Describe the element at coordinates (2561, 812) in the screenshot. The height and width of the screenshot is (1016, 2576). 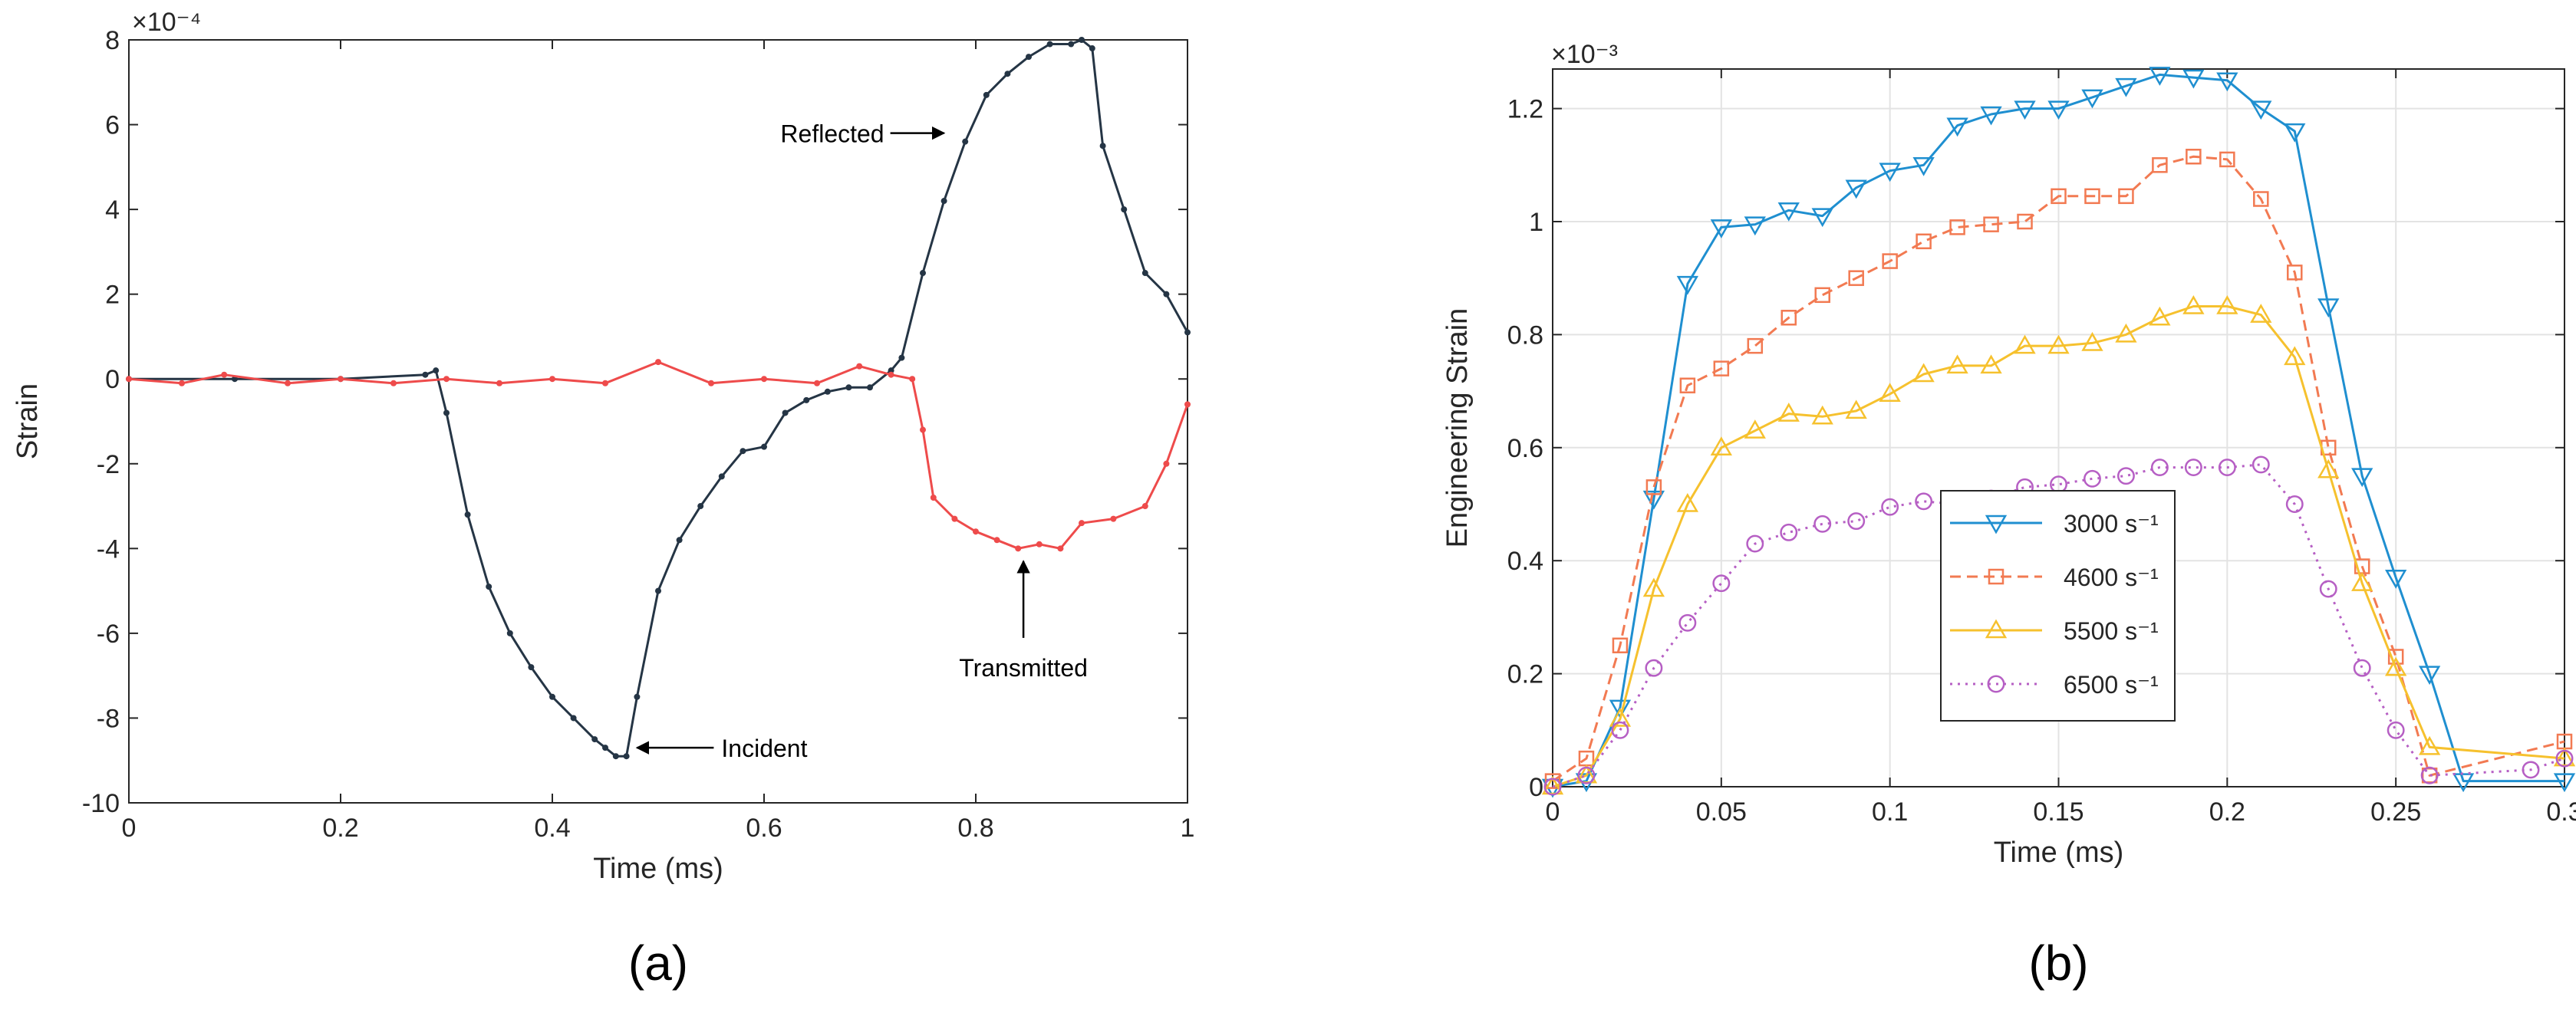
I see `x-tick-label: 0.3` at that location.